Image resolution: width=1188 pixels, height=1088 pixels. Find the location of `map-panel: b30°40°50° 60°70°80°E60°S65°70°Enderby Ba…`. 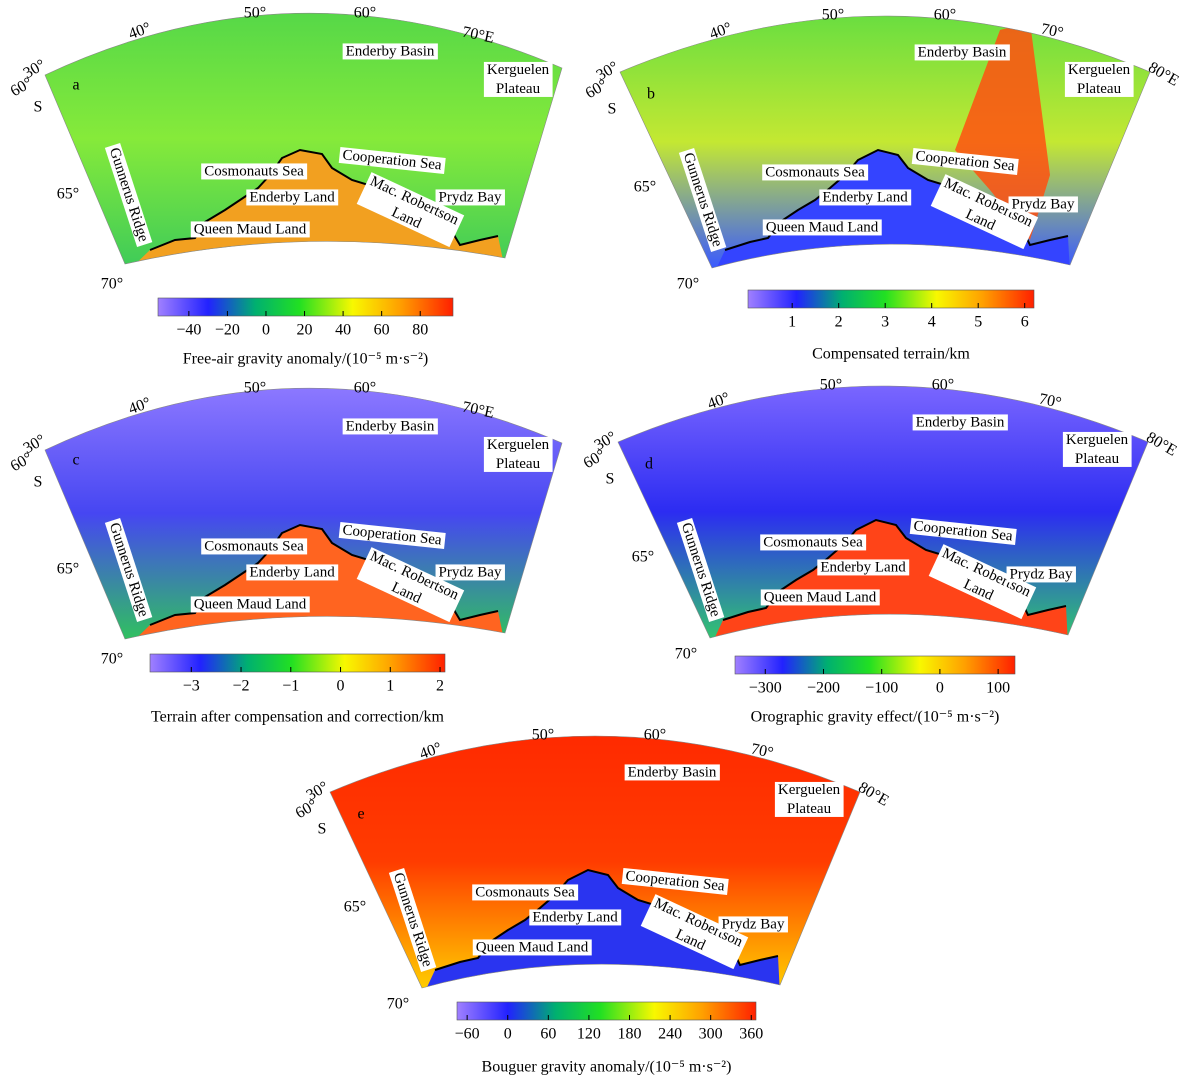

map-panel: b30°40°50° 60°70°80°E60°S65°70°Enderby Ba… is located at coordinates (882, 150).